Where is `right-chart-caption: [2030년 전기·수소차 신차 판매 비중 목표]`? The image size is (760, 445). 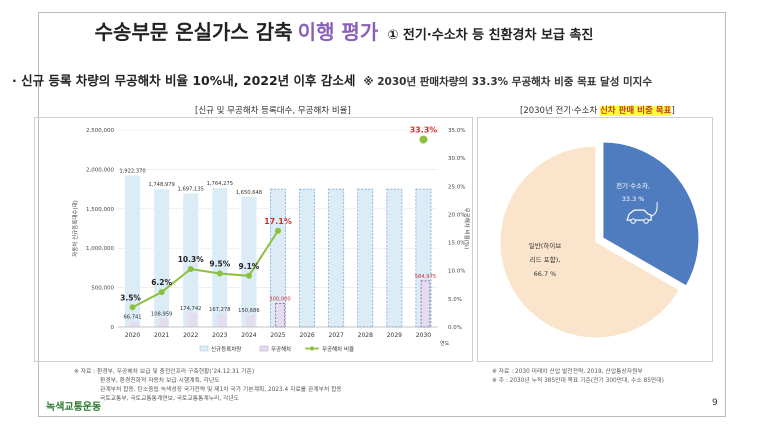 right-chart-caption: [2030년 전기·수소차 신차 판매 비중 목표] is located at coordinates (597, 110).